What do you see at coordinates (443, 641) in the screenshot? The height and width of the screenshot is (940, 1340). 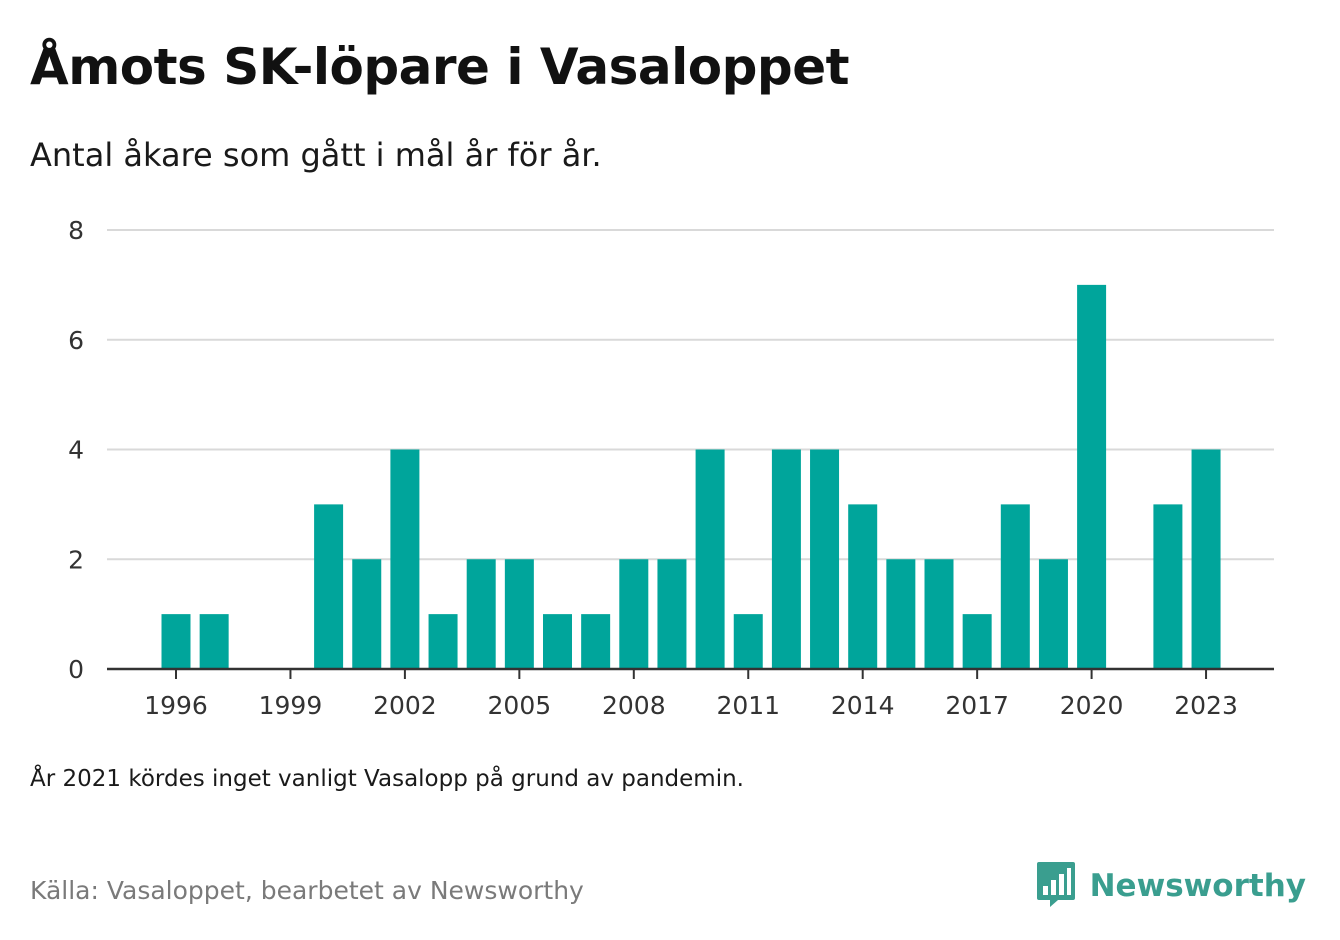 I see `bar-2003` at bounding box center [443, 641].